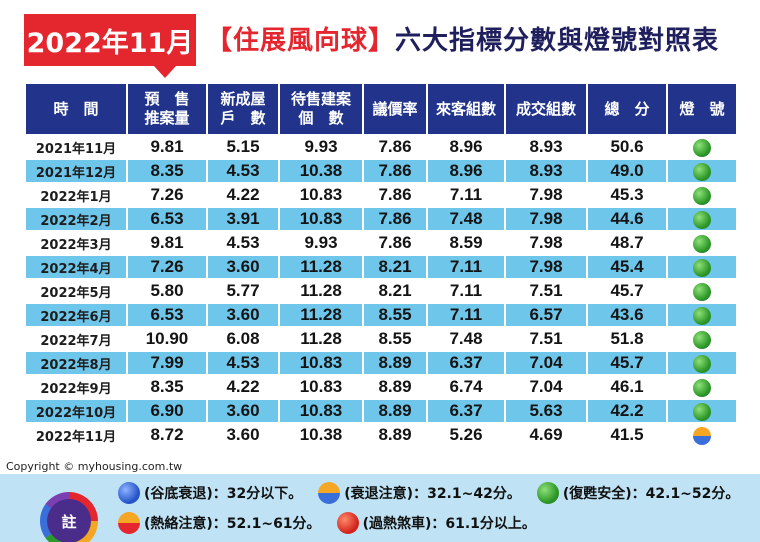  Describe the element at coordinates (110, 46) in the screenshot. I see `date-badge: 2022年11月` at that location.